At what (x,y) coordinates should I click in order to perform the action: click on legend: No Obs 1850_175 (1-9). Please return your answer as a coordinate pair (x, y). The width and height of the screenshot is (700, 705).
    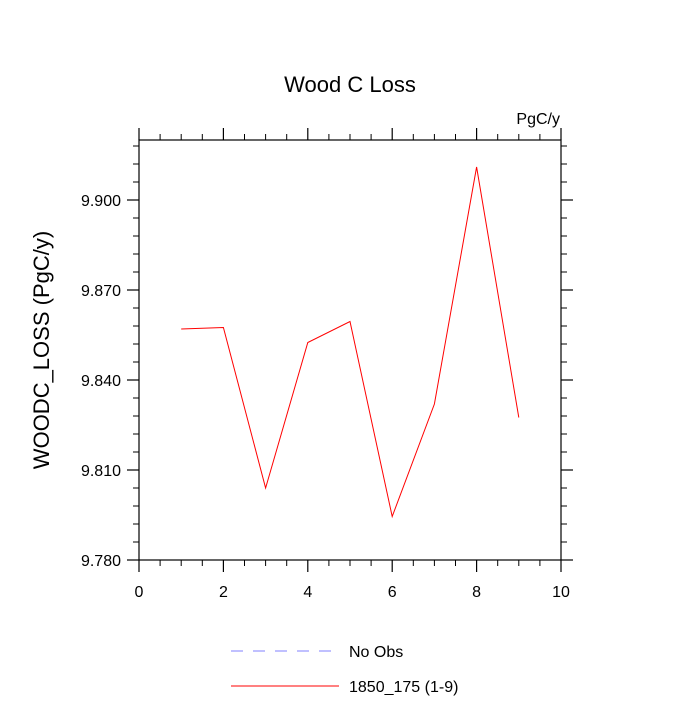
    Looking at the image, I should click on (344, 670).